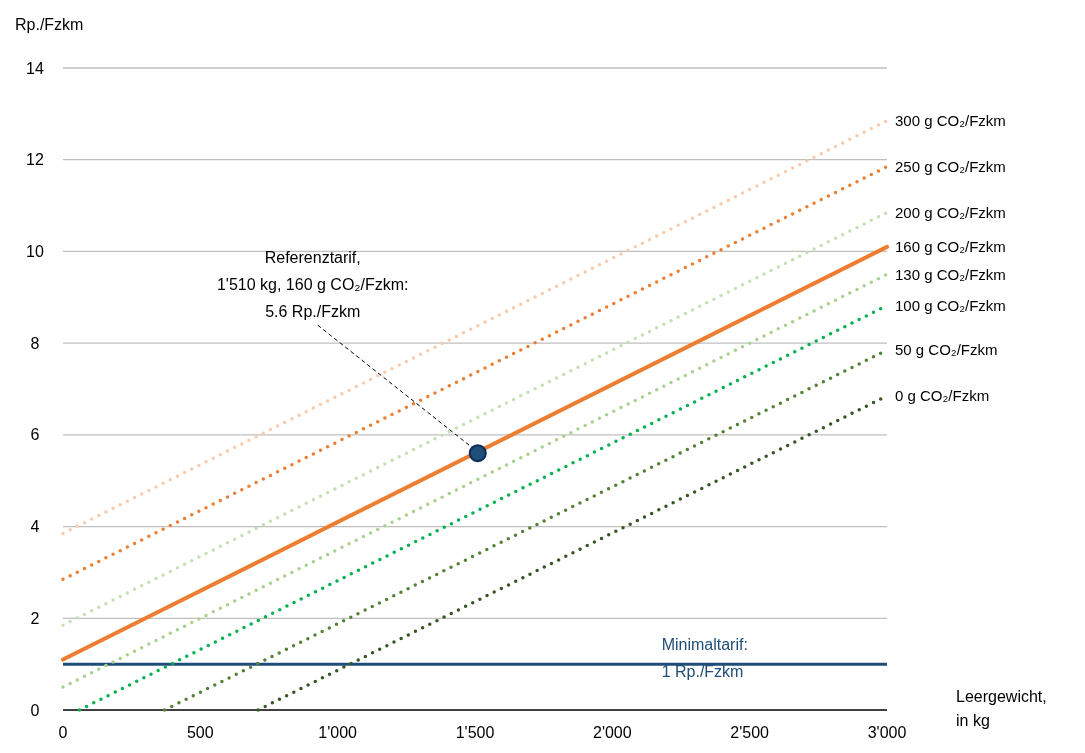 Image resolution: width=1085 pixels, height=753 pixels. What do you see at coordinates (942, 396) in the screenshot?
I see `series-label: 0 g CO₂/Fzkm` at bounding box center [942, 396].